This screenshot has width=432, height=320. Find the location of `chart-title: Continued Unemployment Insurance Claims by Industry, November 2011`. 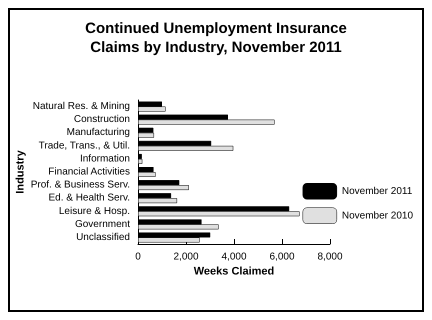

chart-title: Continued Unemployment Insurance Claims by Industry, November 2011 is located at coordinates (216, 38).